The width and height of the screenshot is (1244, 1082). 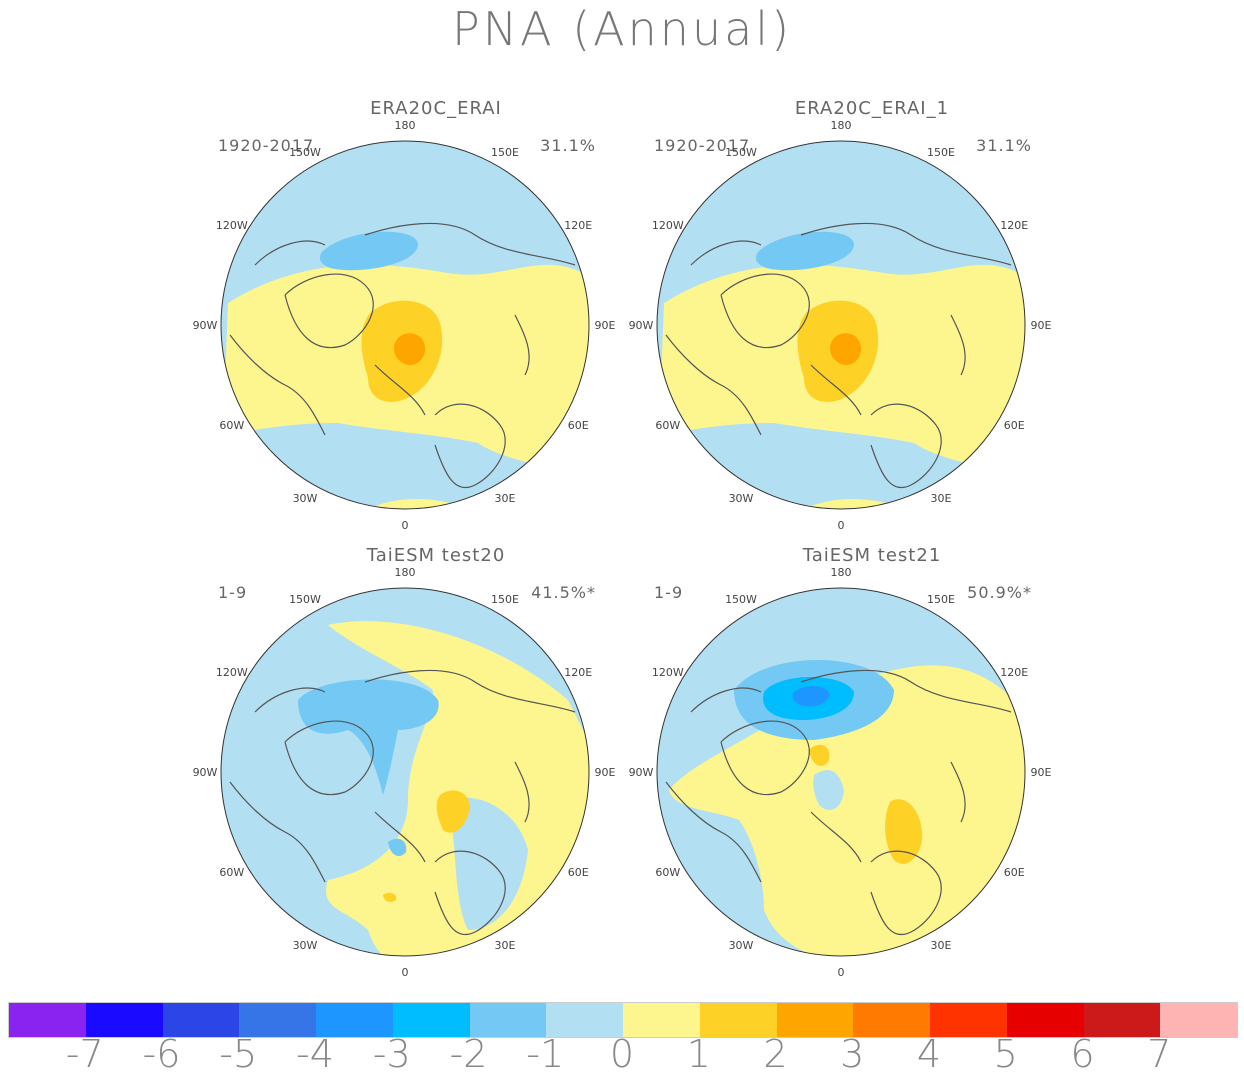 What do you see at coordinates (872, 555) in the screenshot?
I see `panel-title: TaiESM test21` at bounding box center [872, 555].